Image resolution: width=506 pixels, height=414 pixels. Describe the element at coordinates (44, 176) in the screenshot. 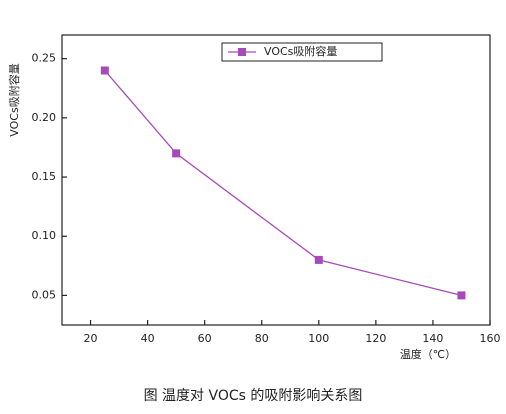

I see `y-tick-label: 0.15` at that location.